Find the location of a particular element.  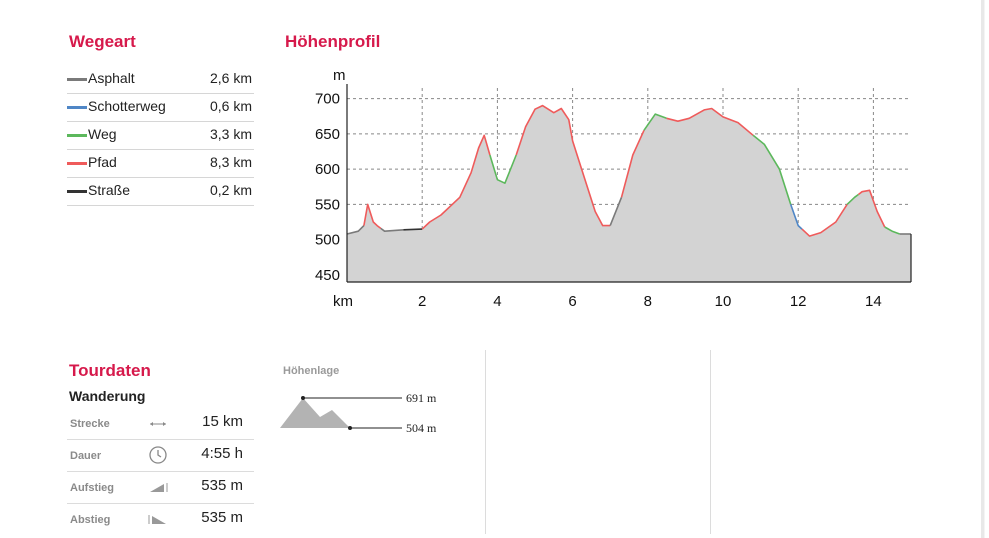

legend-row-pfad: Pfad 8,3 km is located at coordinates (160, 164).